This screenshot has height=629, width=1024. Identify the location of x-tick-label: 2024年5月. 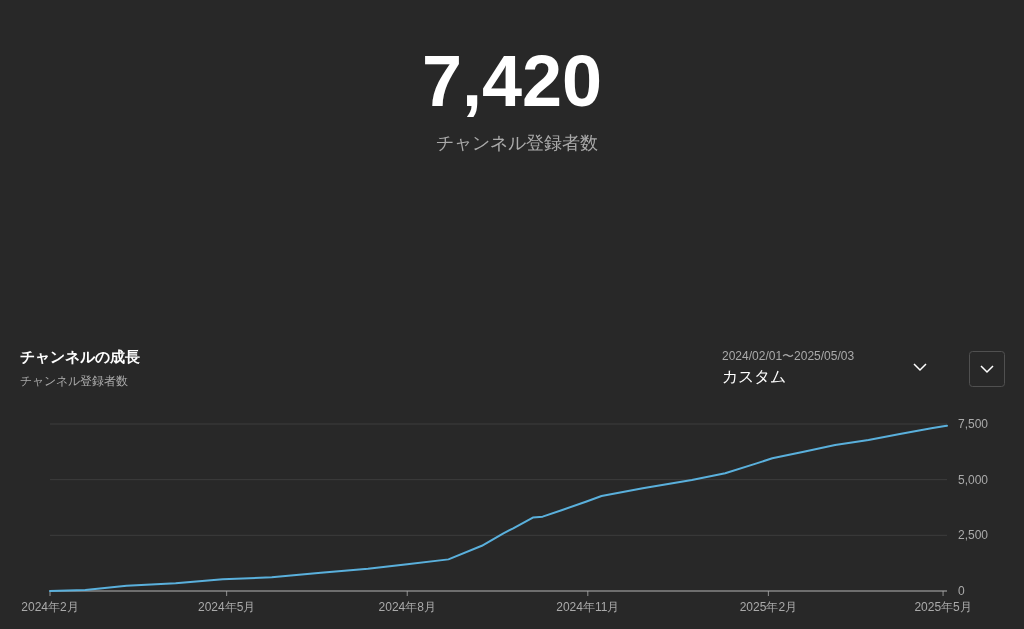
(226, 607).